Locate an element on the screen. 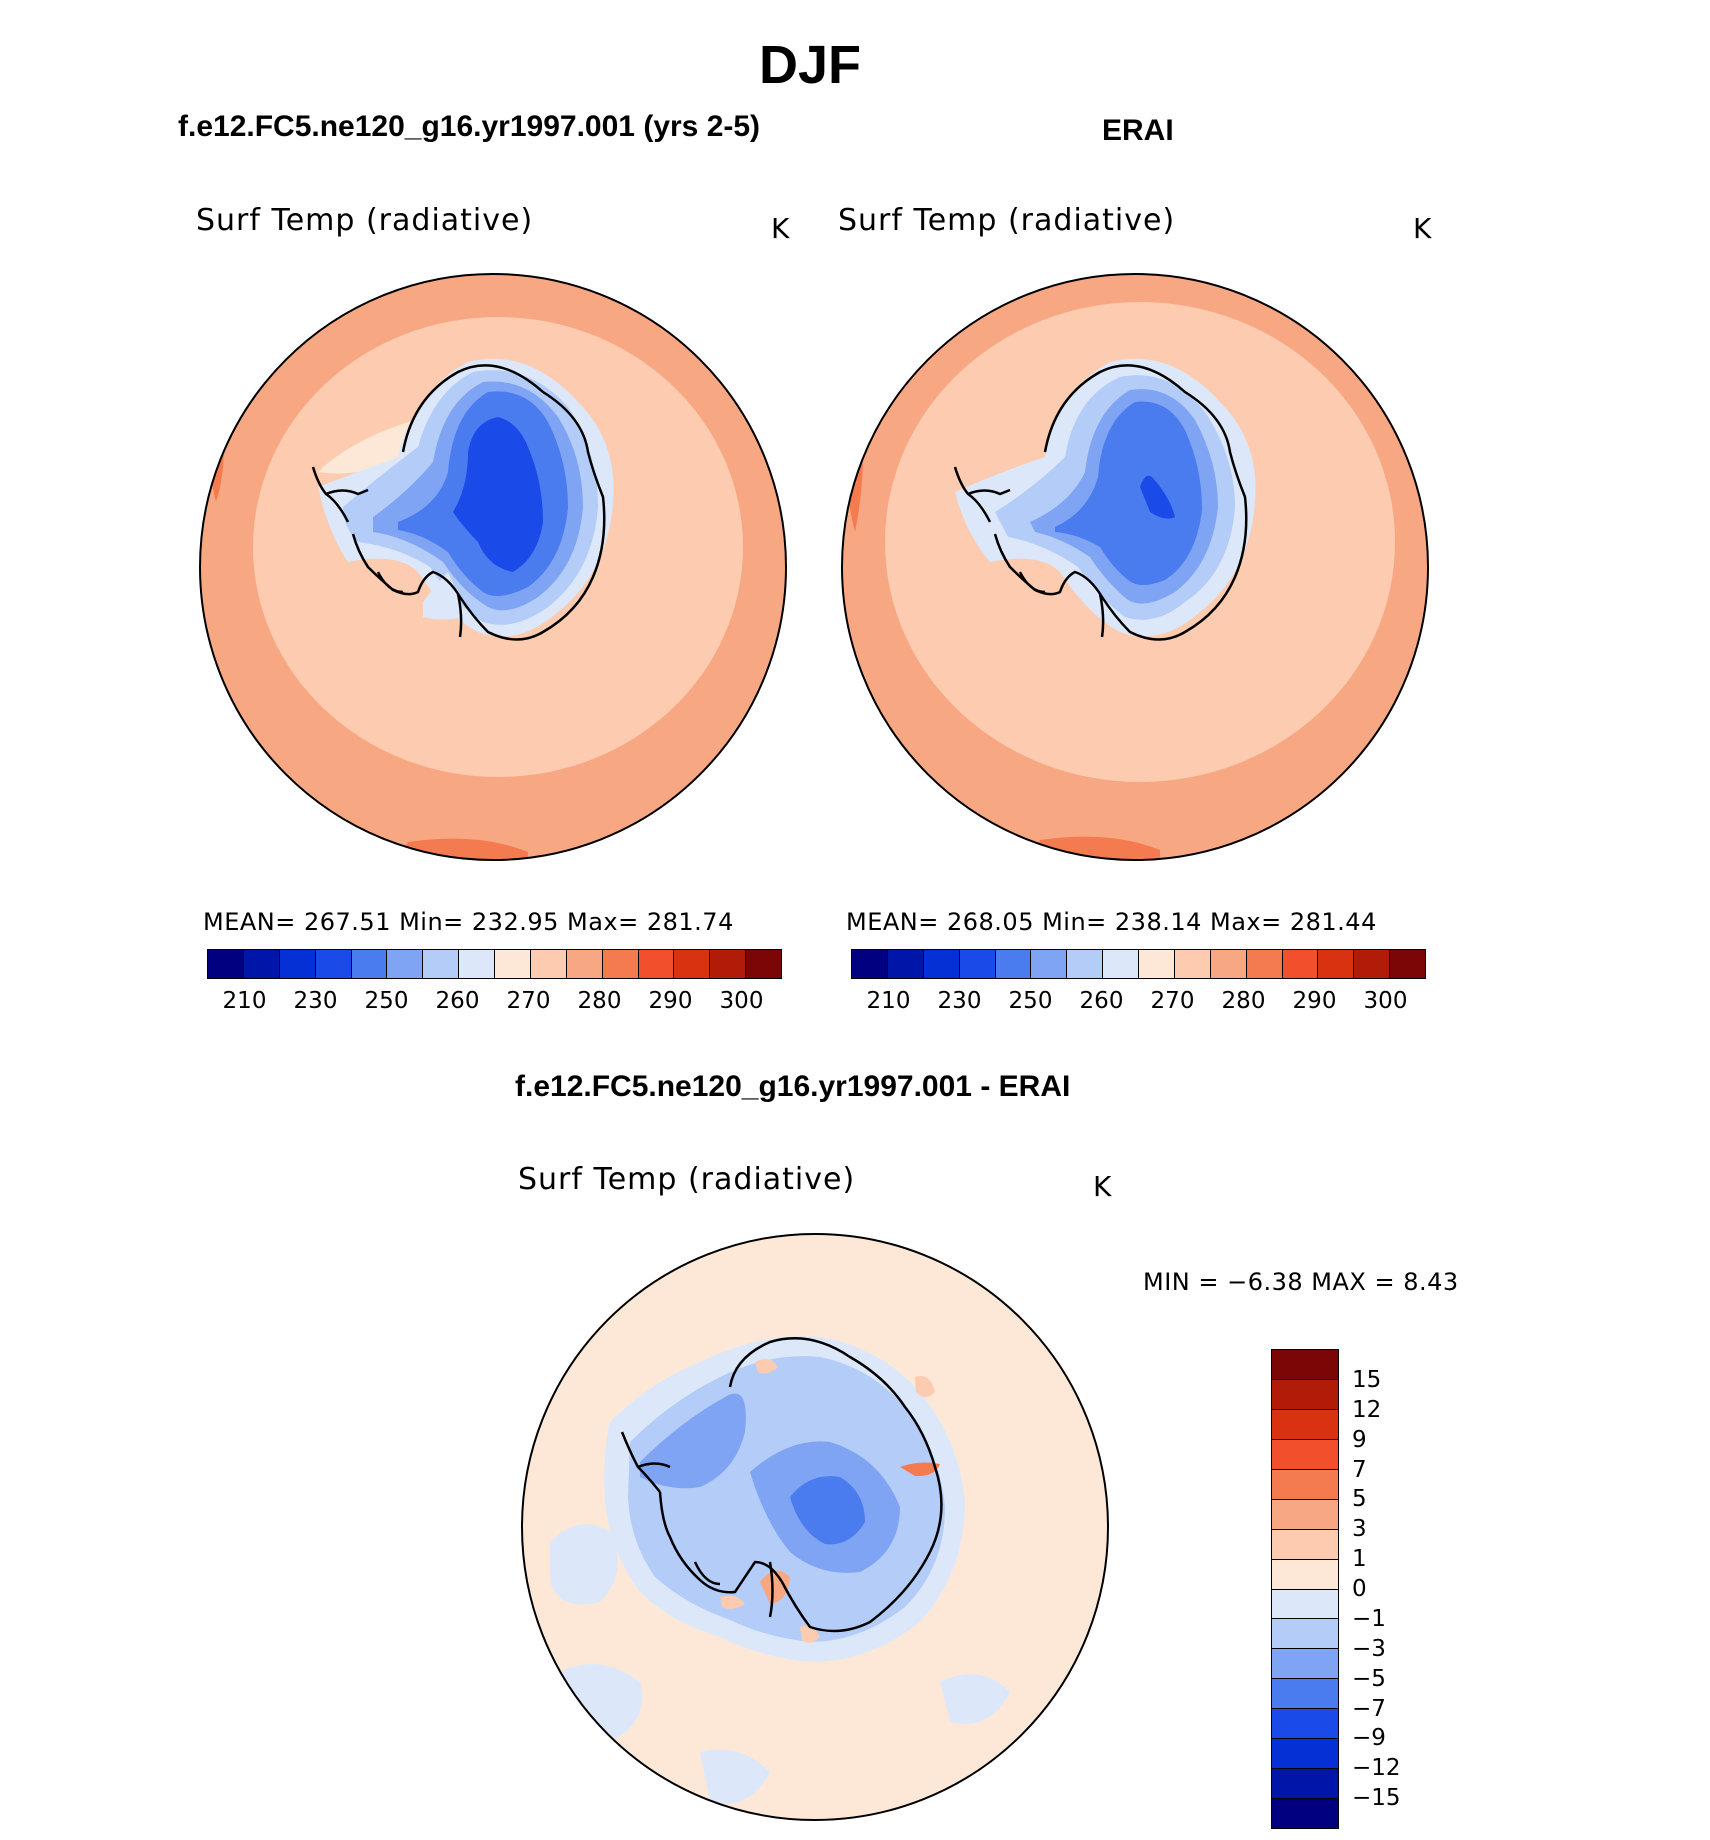 The image size is (1710, 1840). colorbar-tick-label: 9 is located at coordinates (1359, 1439).